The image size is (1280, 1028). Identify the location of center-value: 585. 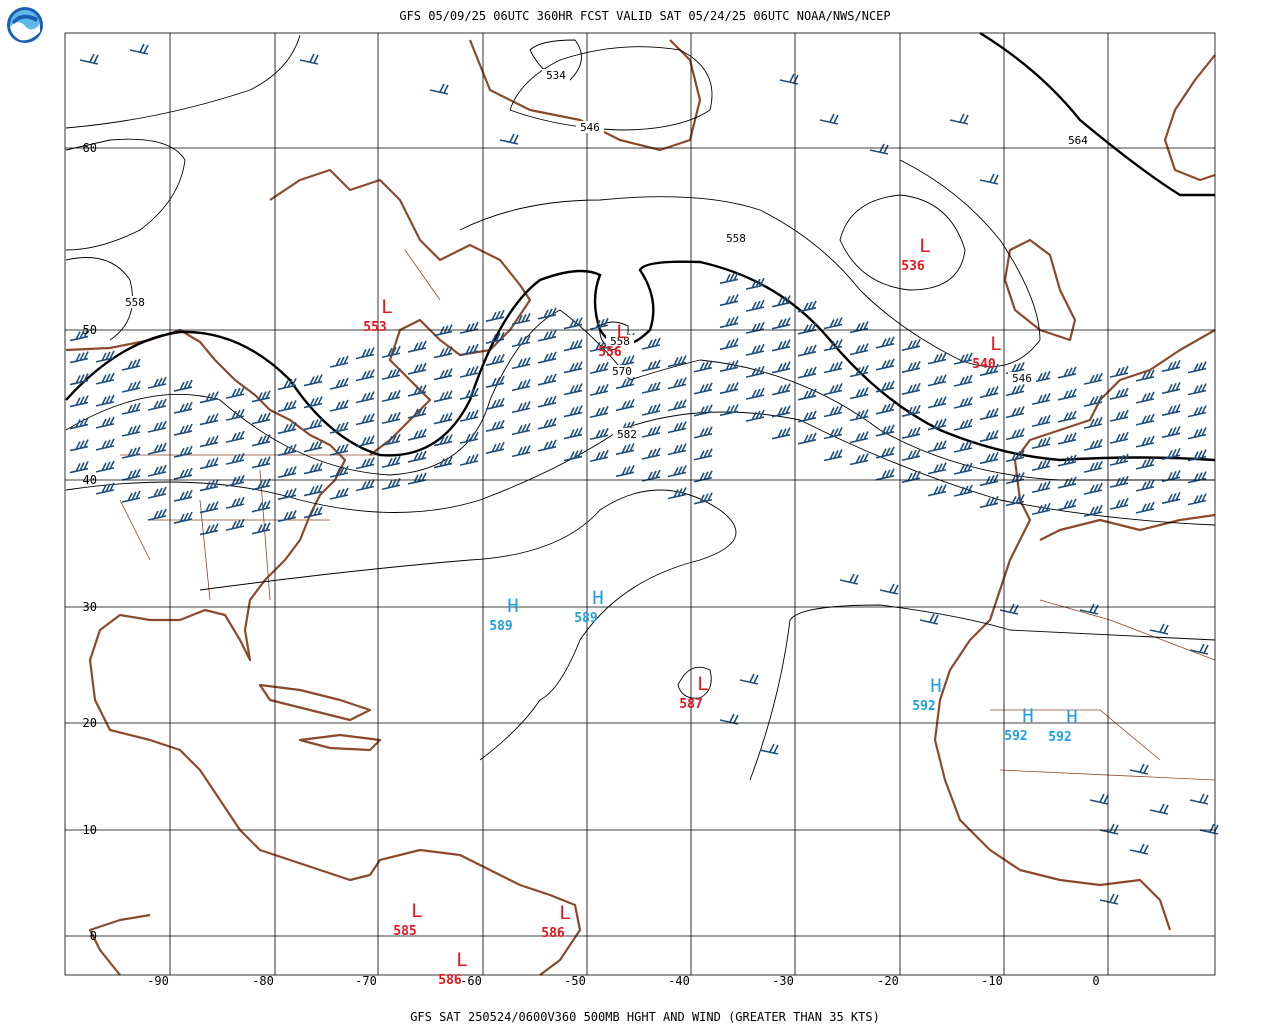
(404, 931).